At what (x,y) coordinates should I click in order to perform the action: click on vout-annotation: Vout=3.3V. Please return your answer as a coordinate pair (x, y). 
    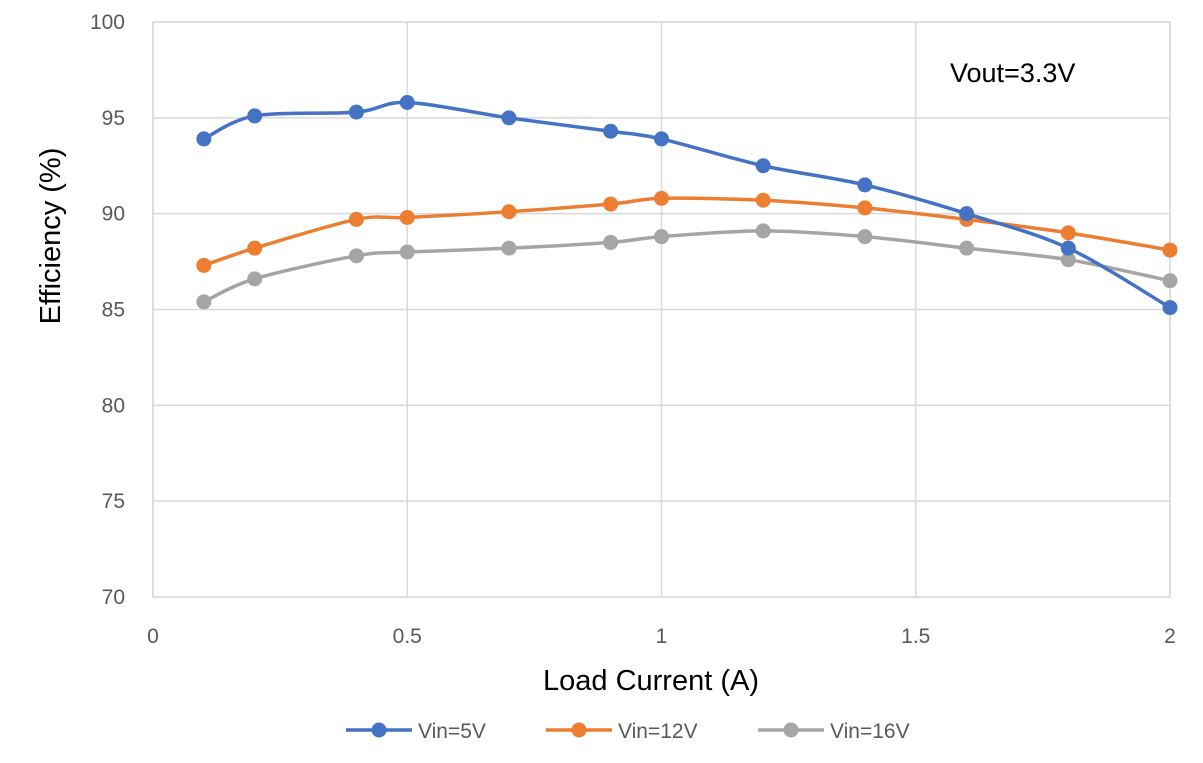
    Looking at the image, I should click on (1012, 73).